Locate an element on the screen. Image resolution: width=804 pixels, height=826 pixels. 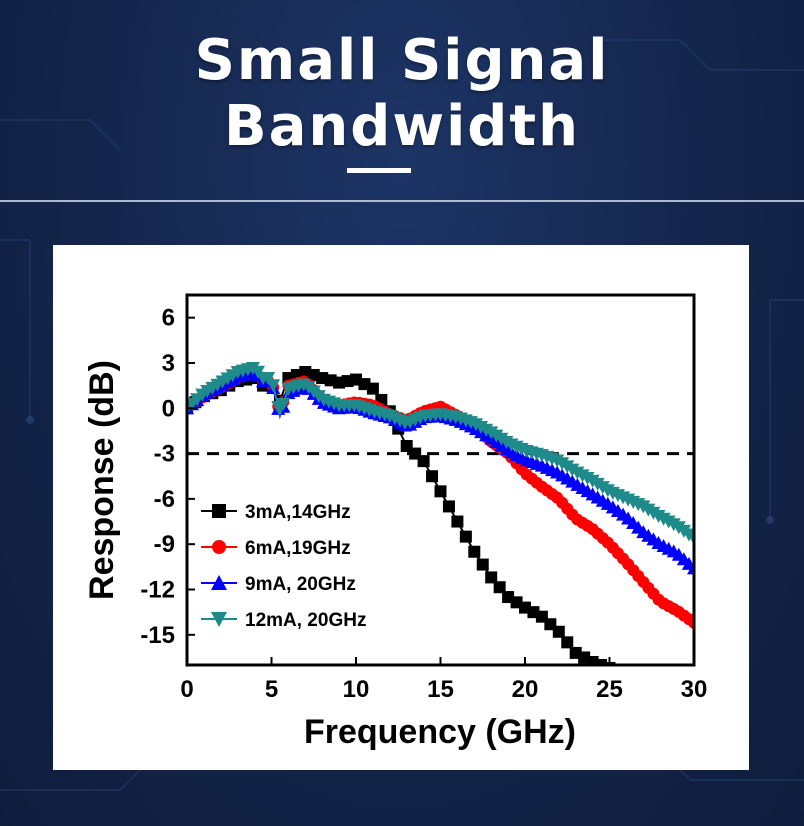
slide-title-line-1: Small Signal is located at coordinates (402, 60).